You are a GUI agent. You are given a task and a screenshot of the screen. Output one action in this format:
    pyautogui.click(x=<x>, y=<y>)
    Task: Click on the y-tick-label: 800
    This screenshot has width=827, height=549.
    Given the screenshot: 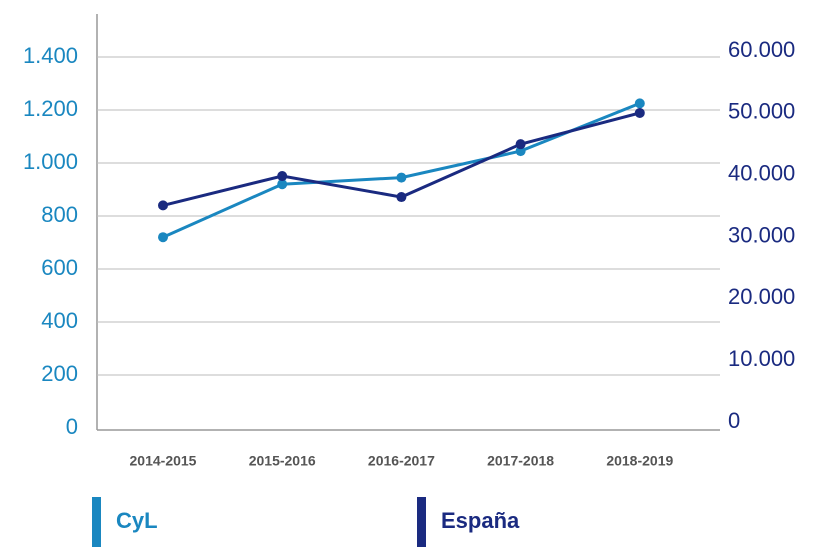 What is the action you would take?
    pyautogui.click(x=59, y=214)
    